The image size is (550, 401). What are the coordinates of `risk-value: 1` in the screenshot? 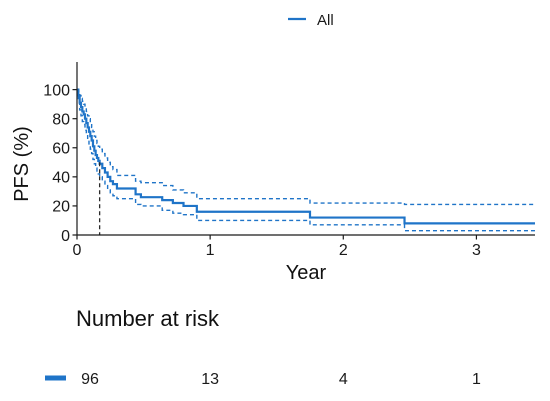 It's located at (476, 379).